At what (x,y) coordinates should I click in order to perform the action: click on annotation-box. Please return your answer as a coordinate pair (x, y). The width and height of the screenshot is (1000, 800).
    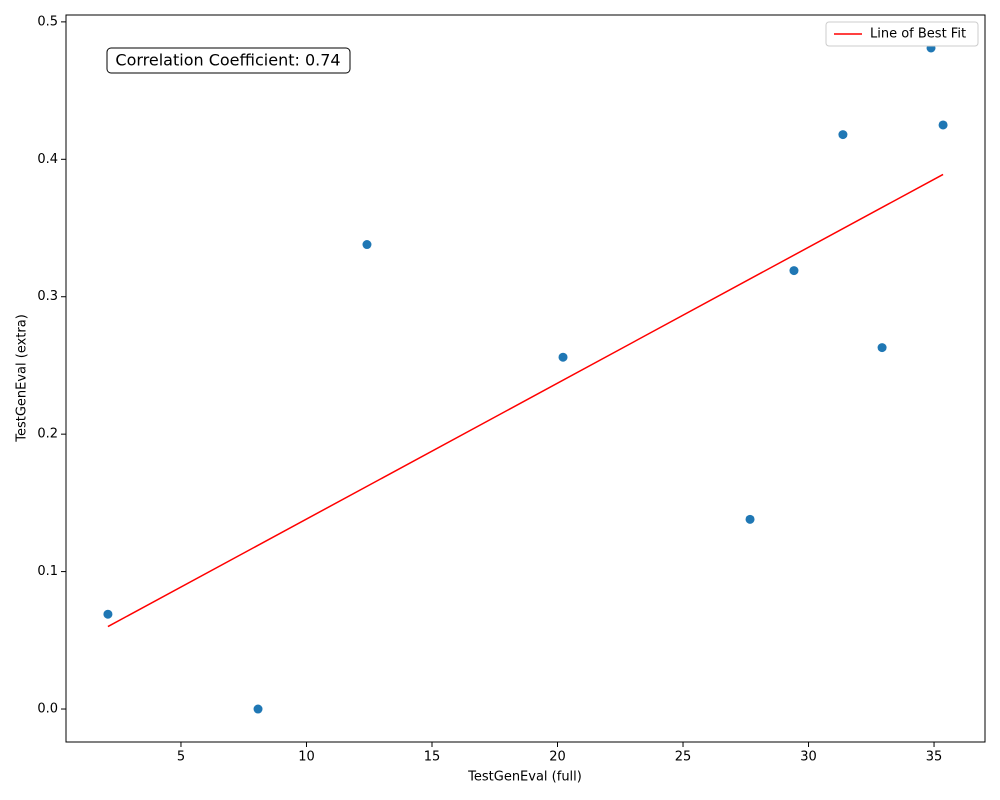
    Looking at the image, I should click on (228, 60).